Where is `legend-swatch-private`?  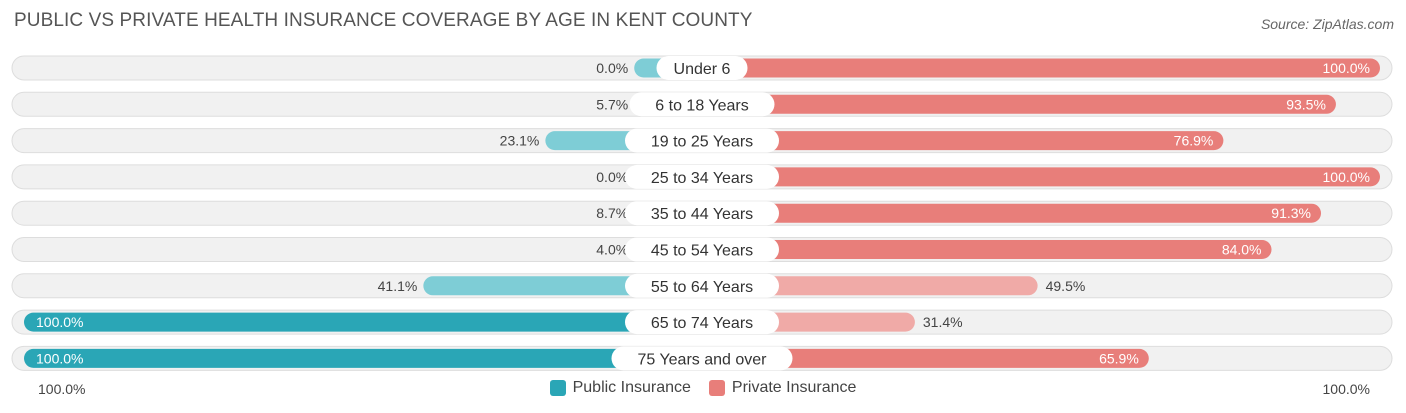 legend-swatch-private is located at coordinates (716, 388).